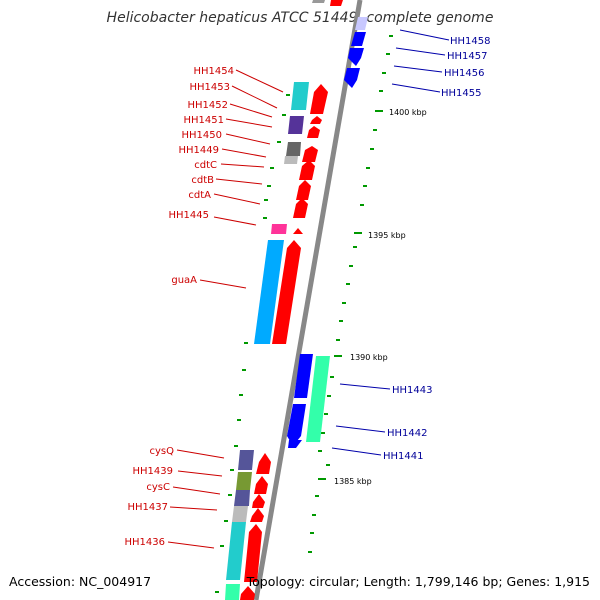  What do you see at coordinates (470, 41) in the screenshot?
I see `gene-label-hh1458: HH1458` at bounding box center [470, 41].